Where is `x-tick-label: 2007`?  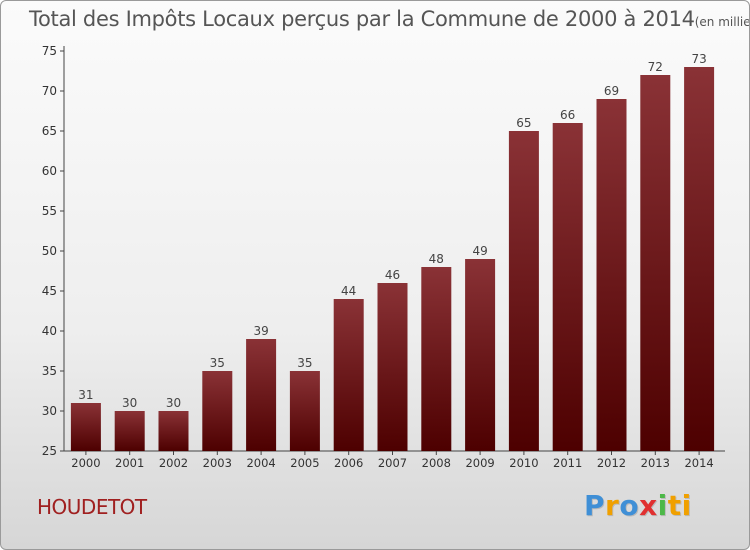
x-tick-label: 2007 is located at coordinates (392, 463).